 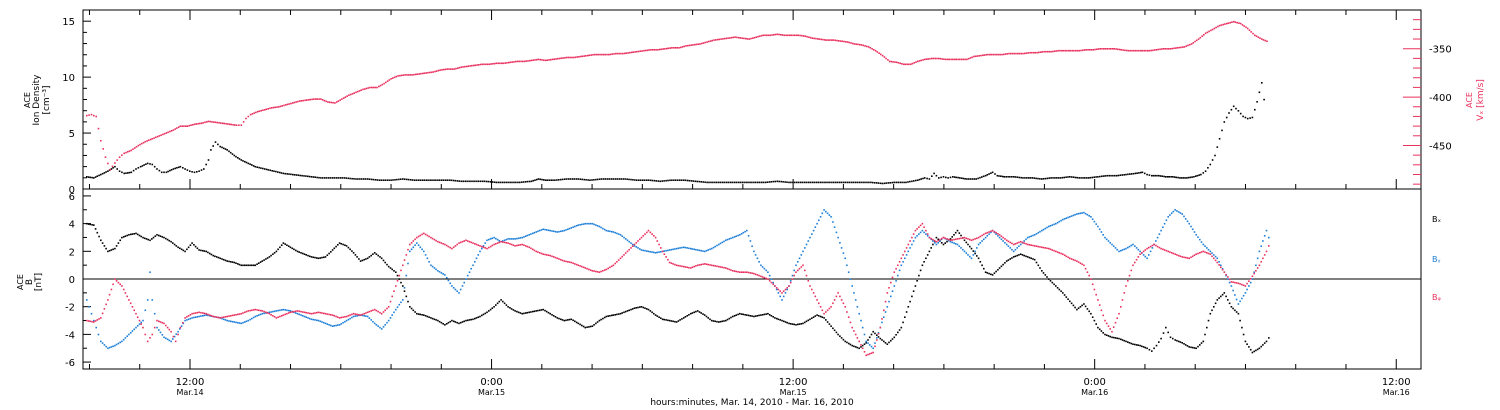 What do you see at coordinates (1094, 382) in the screenshot?
I see `x-tick-label: 0:00` at bounding box center [1094, 382].